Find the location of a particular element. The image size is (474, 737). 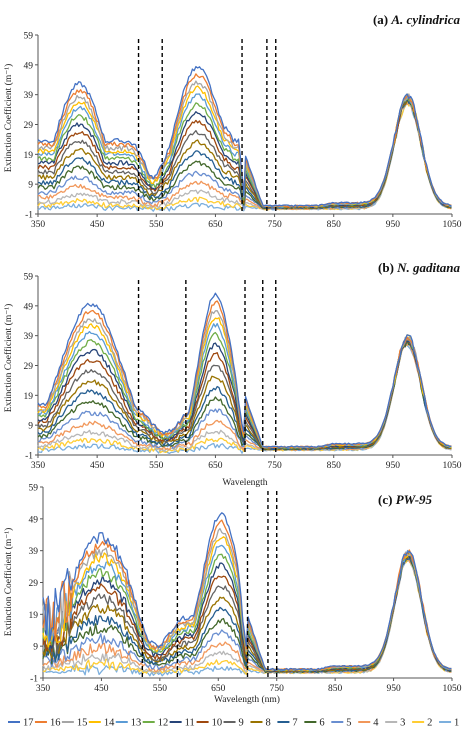

legend-label: 1 is located at coordinates (456, 723).